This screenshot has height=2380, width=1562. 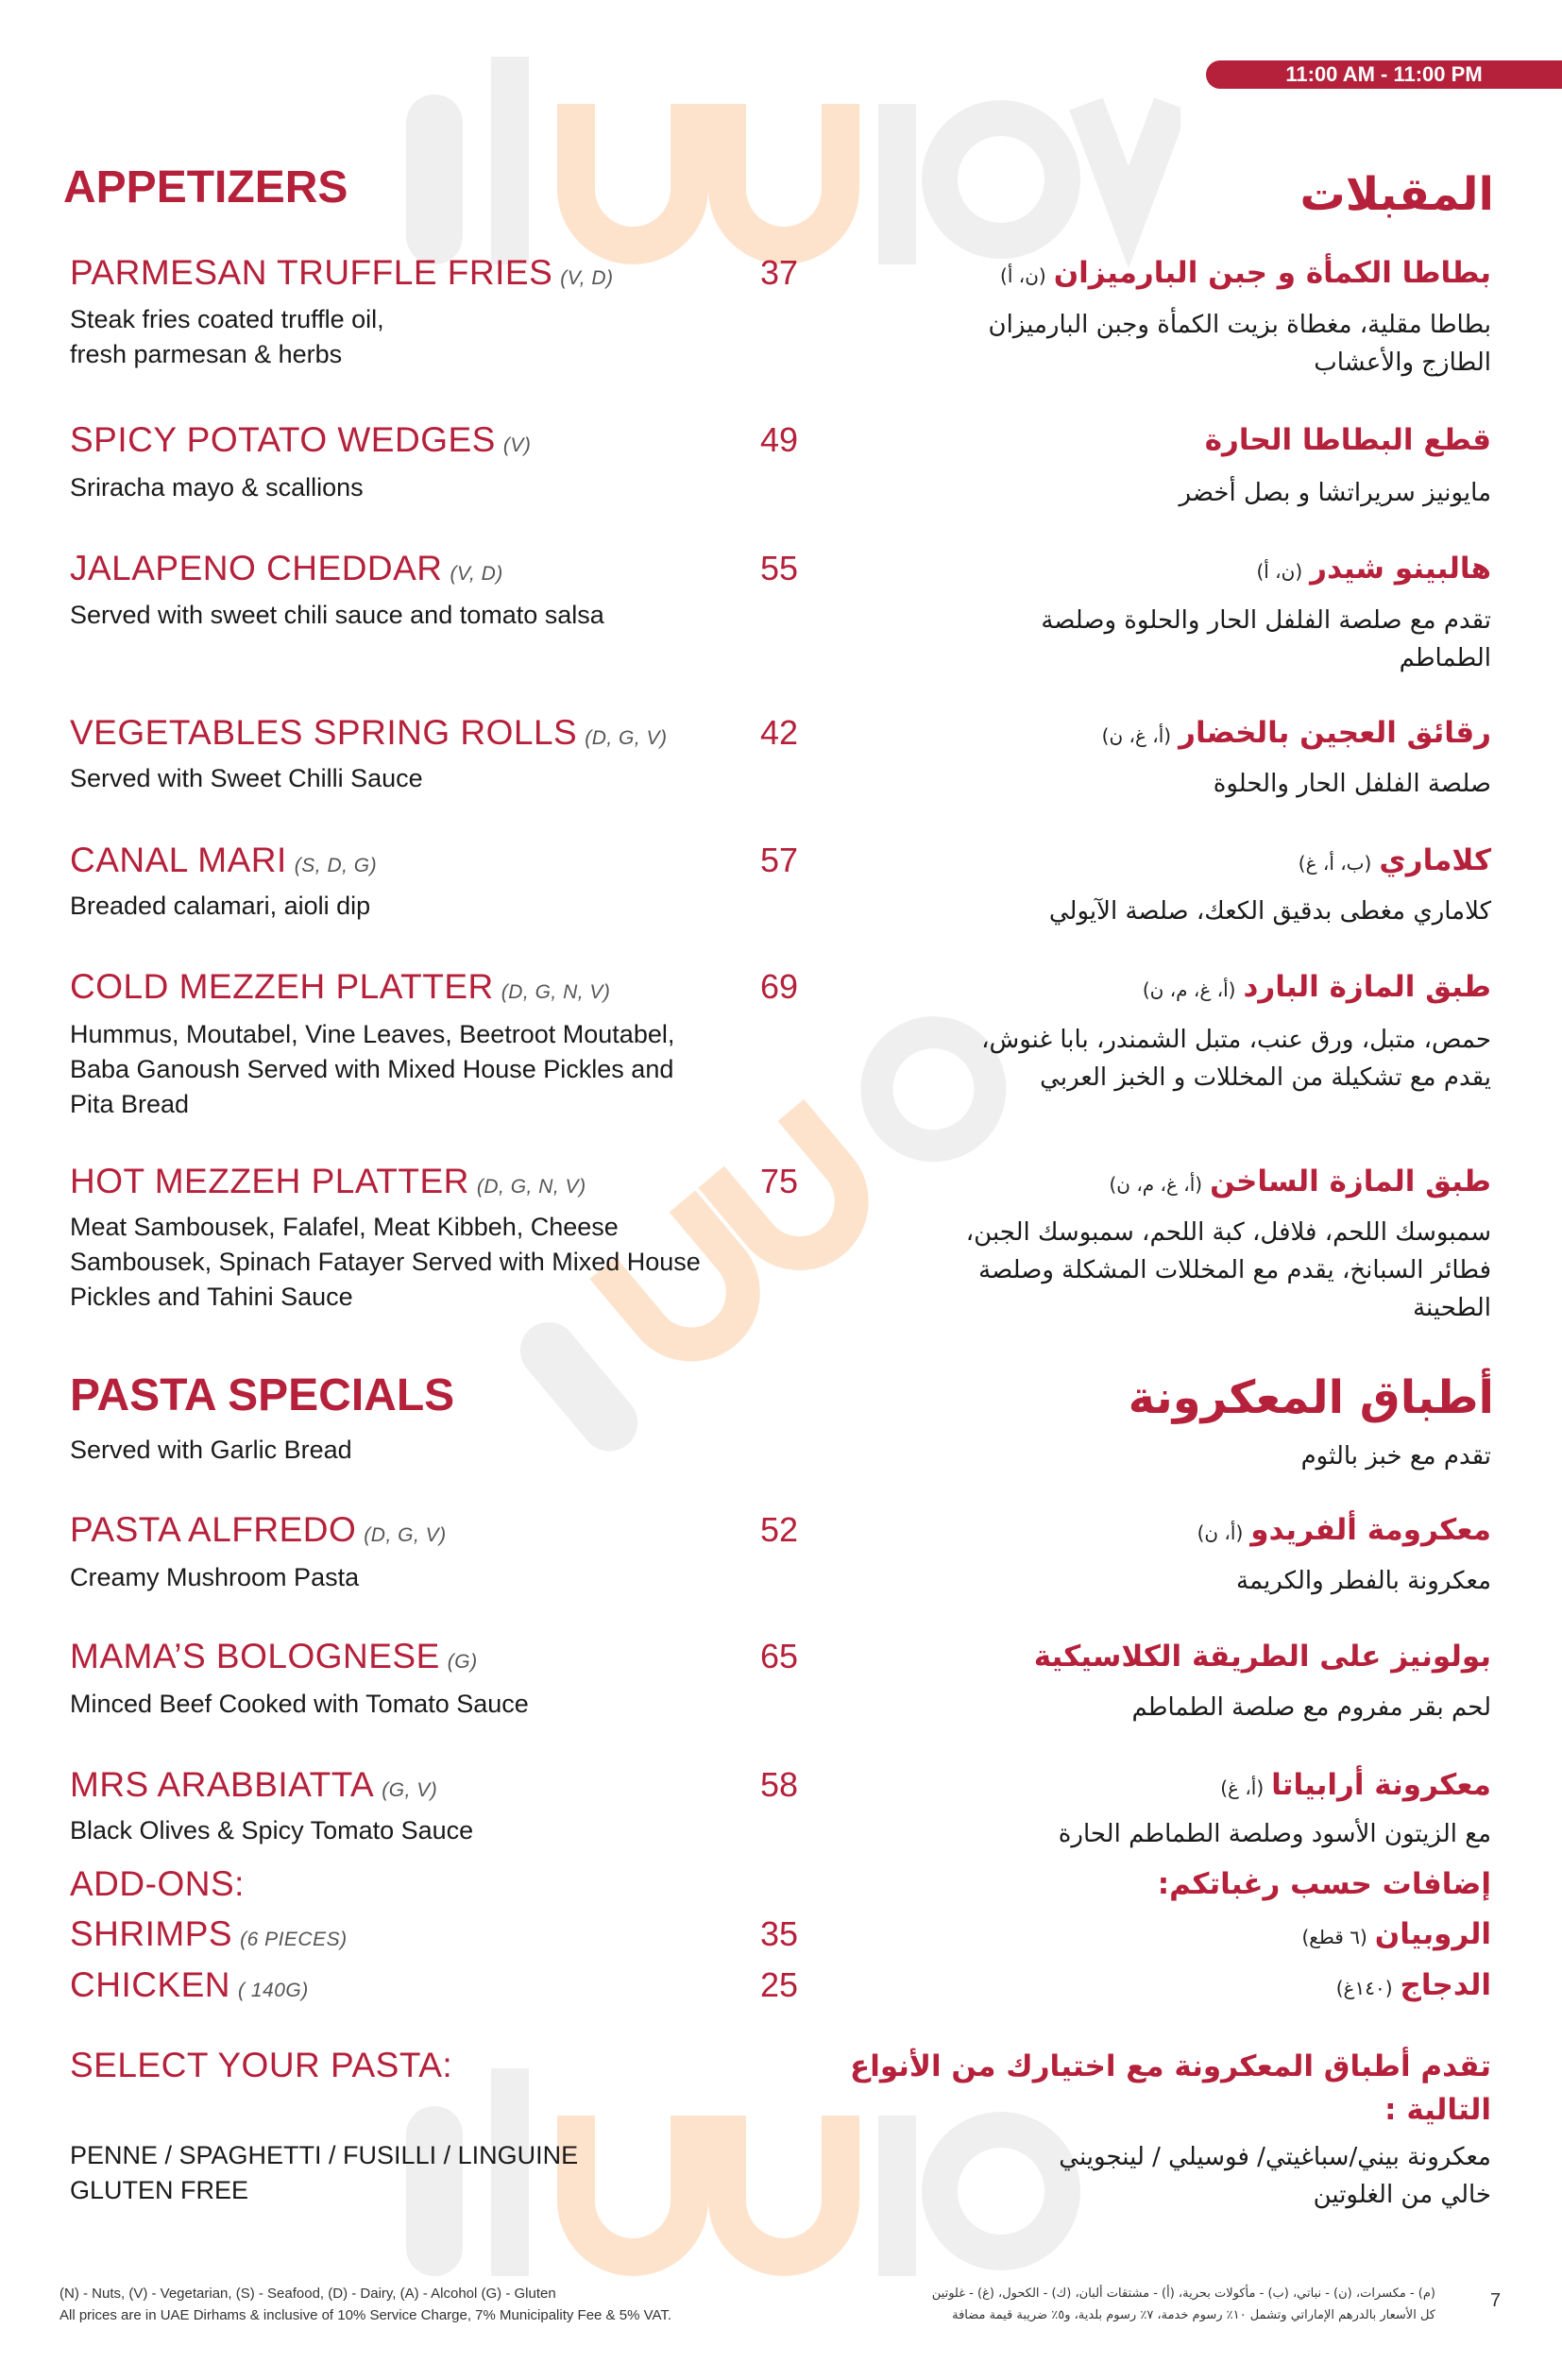 I want to click on item-name: CHICKEN ( 140G), so click(x=189, y=1988).